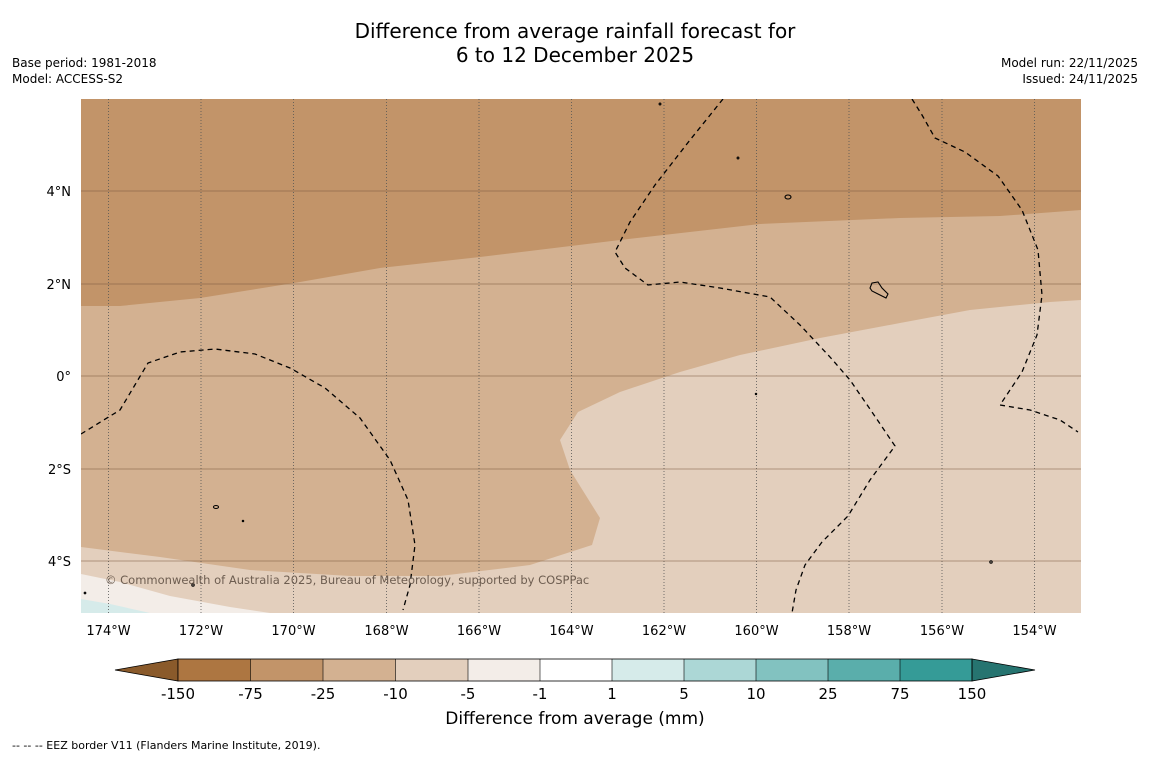 The height and width of the screenshot is (758, 1150). Describe the element at coordinates (386, 631) in the screenshot. I see `lon-tick-label: 168°W` at that location.